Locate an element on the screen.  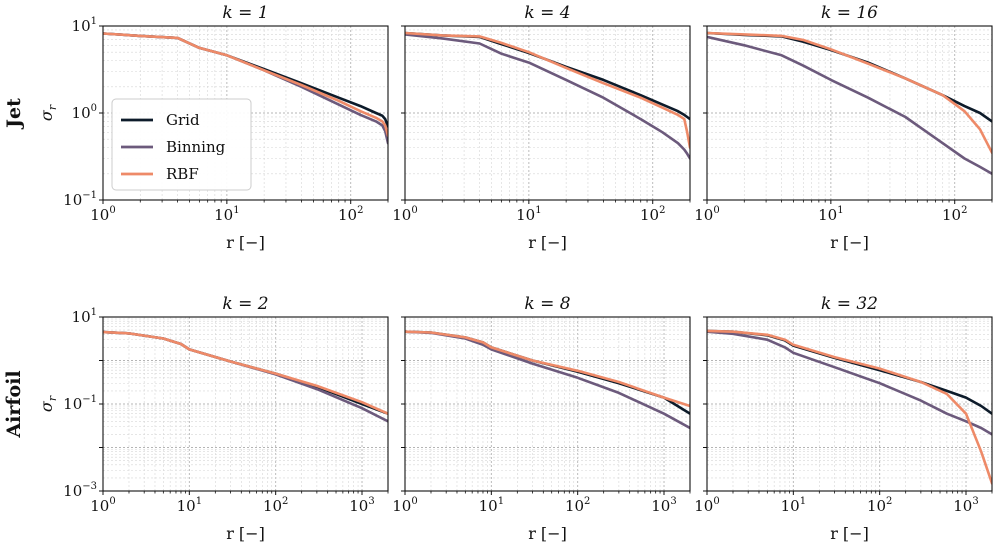
panel-title: k = 1 is located at coordinates (245, 13).